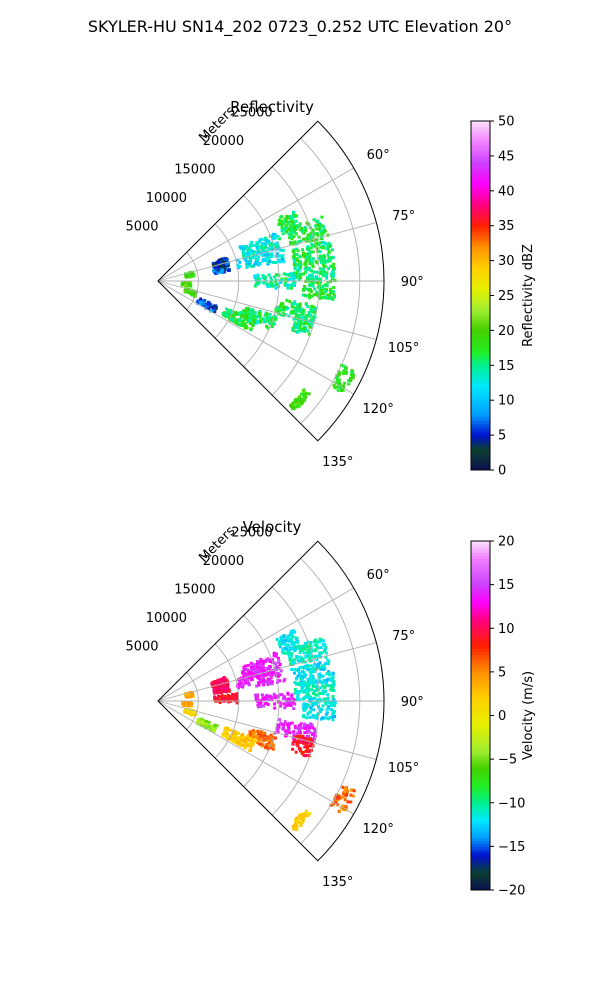 This screenshot has height=1000, width=600. Describe the element at coordinates (506, 401) in the screenshot. I see `colorbar-tick-label: 10` at that location.